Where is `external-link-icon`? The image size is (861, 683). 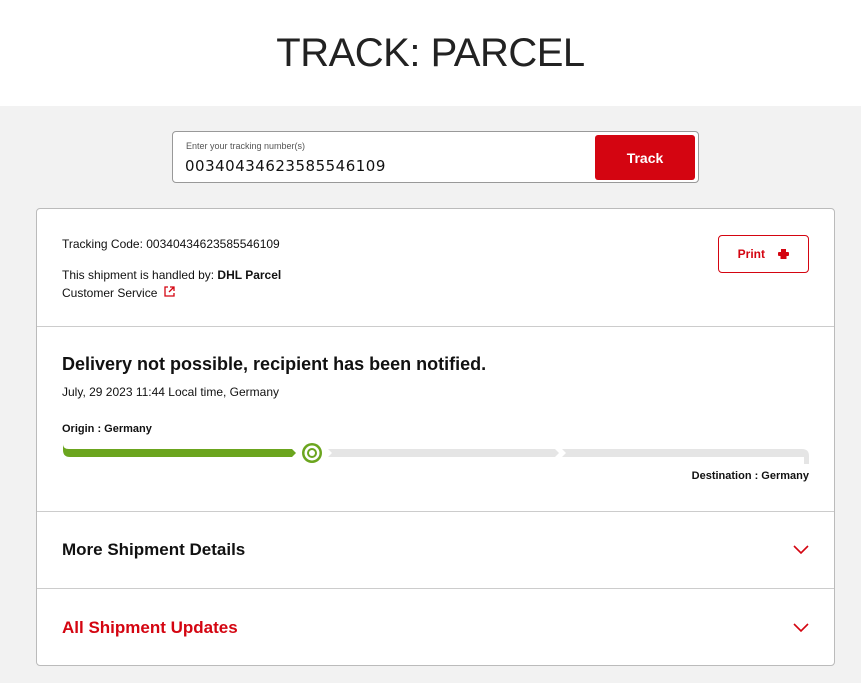 external-link-icon is located at coordinates (169, 291).